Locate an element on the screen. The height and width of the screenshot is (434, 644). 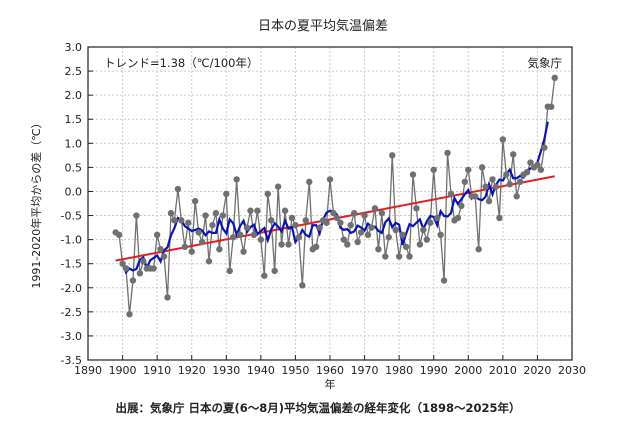
x-tick-label: 1910 is located at coordinates (157, 370).